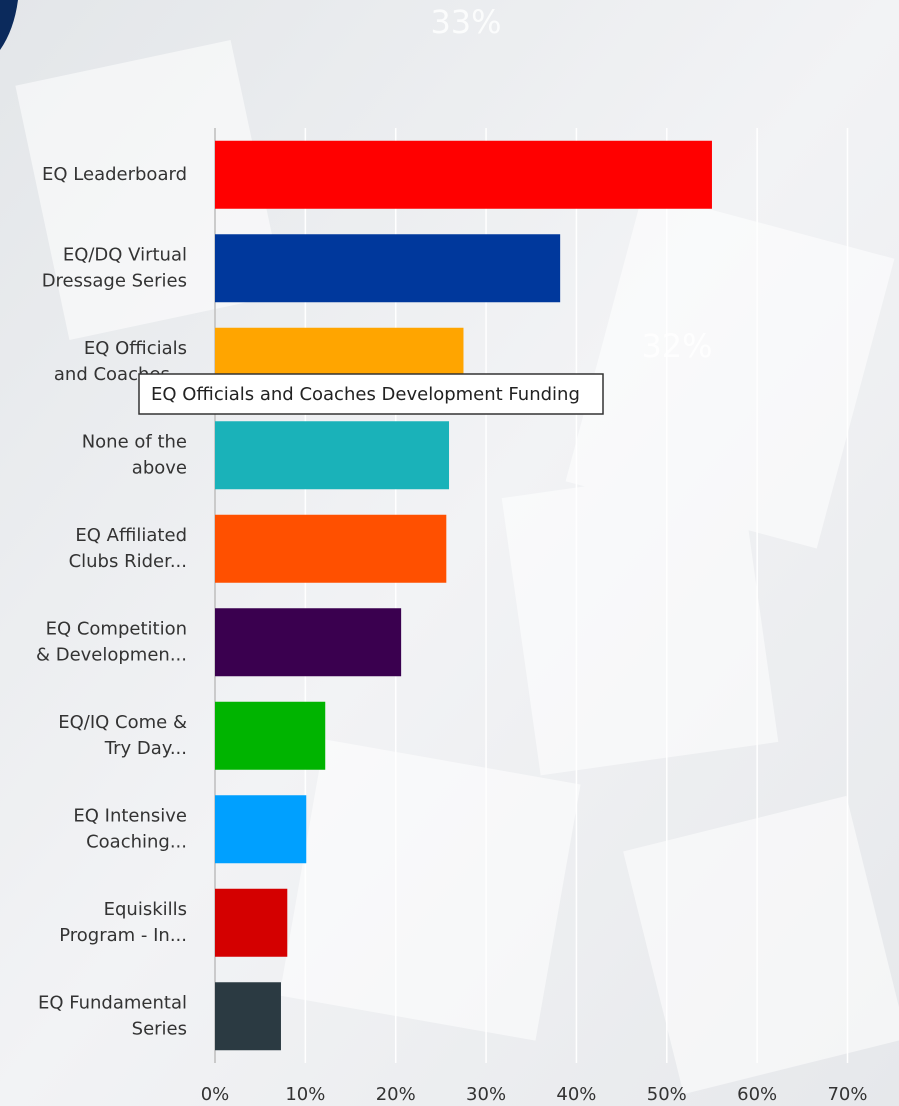  What do you see at coordinates (465, 22) in the screenshot?
I see `background-label: 33%` at bounding box center [465, 22].